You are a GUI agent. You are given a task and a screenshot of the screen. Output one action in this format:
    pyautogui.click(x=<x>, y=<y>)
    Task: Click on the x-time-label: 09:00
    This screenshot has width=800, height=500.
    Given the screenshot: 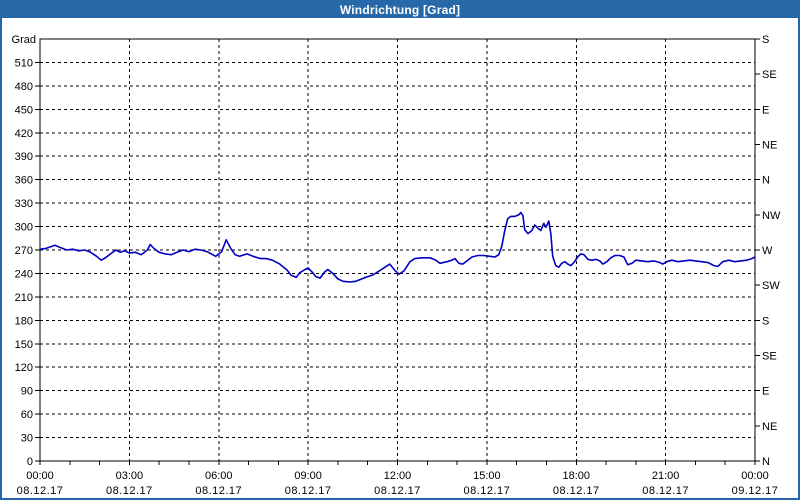 What is the action you would take?
    pyautogui.click(x=308, y=476)
    